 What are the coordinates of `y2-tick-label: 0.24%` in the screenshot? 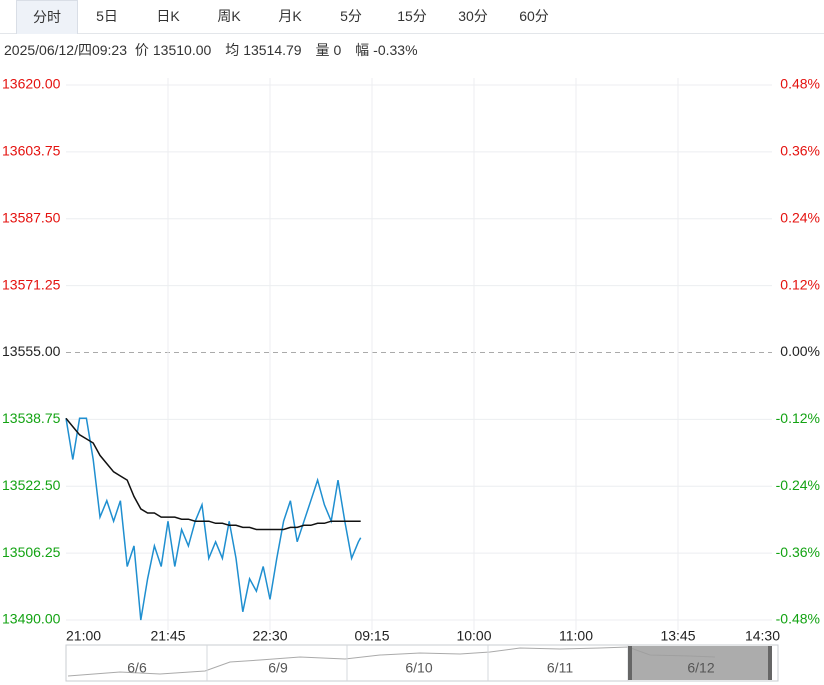 It's located at (800, 217).